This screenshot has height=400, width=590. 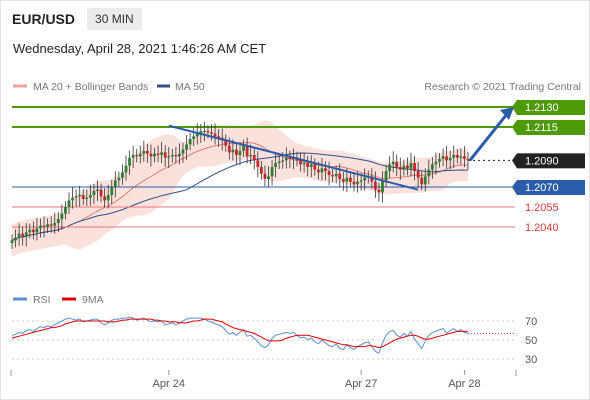 I want to click on level-badge-pointer-1.2070, so click(x=514, y=187).